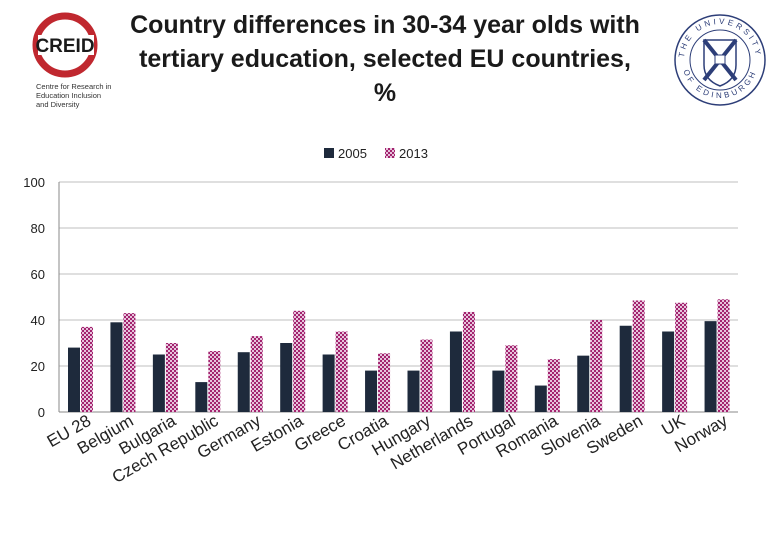  I want to click on legend-swatch-2005, so click(329, 153).